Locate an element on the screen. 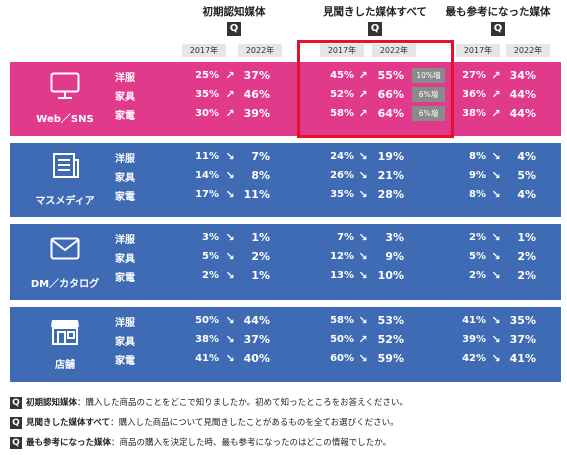 The image size is (567, 455). value-2017: 11% is located at coordinates (207, 156).